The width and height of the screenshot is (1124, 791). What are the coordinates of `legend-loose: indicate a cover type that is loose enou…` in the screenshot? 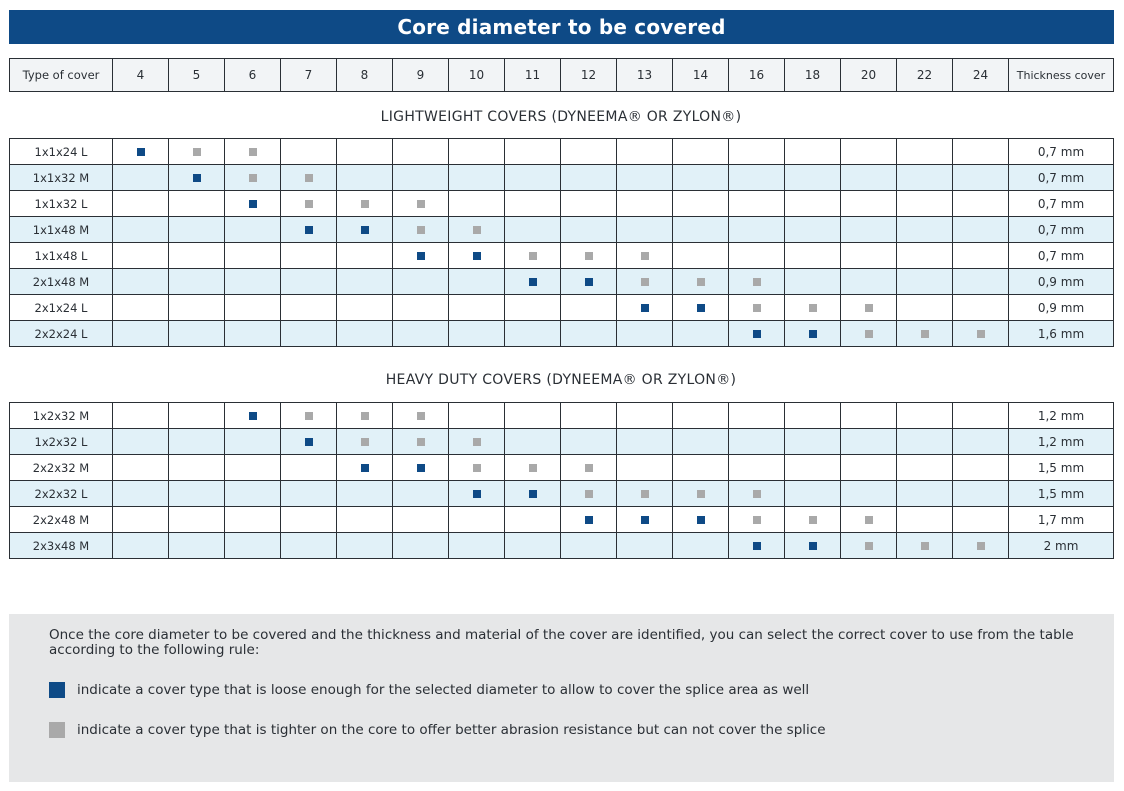 It's located at (429, 690).